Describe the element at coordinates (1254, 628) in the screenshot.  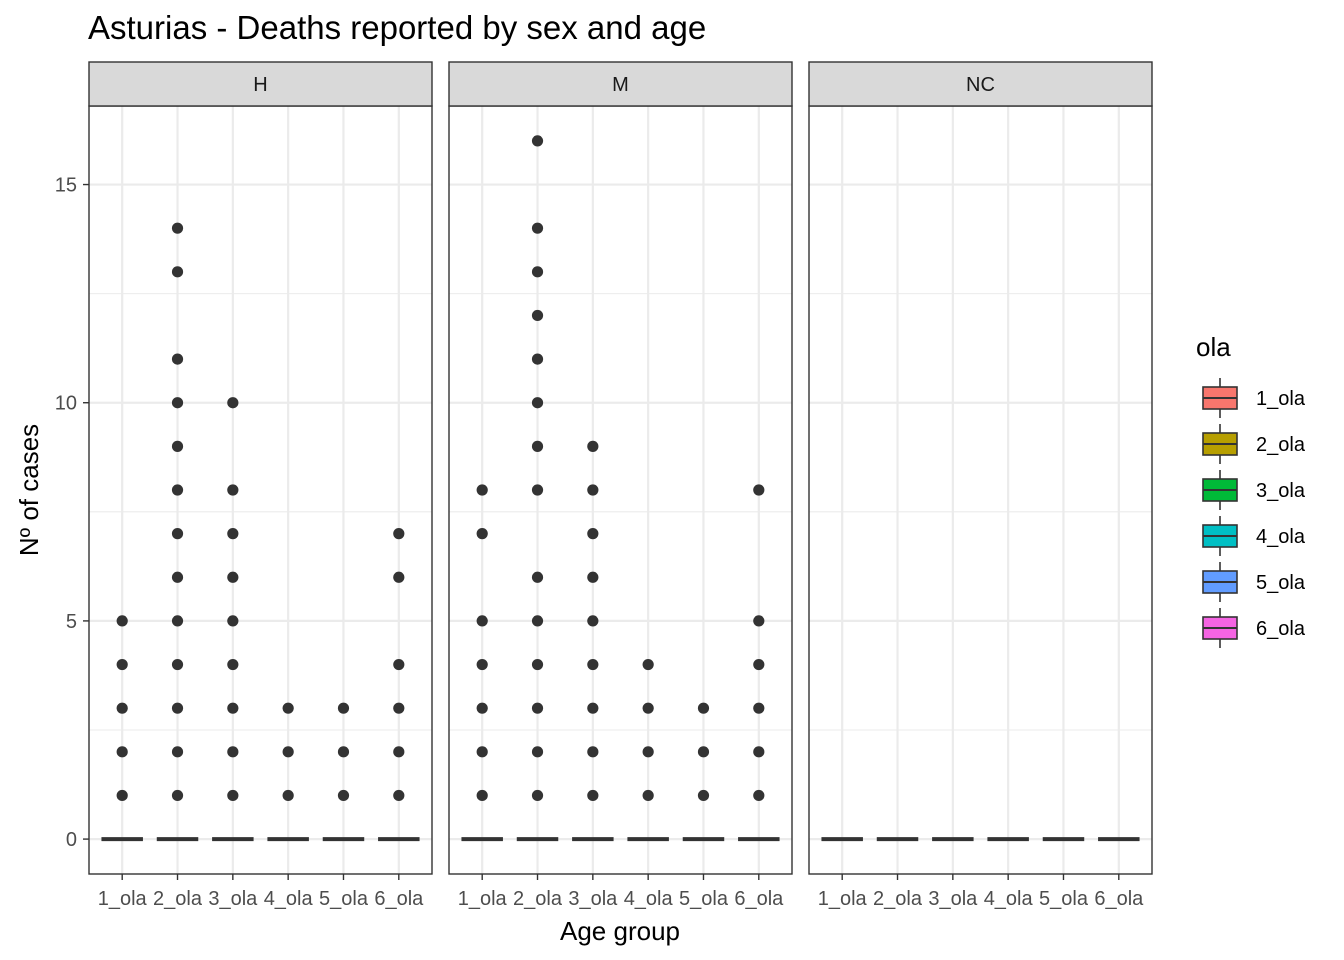
I see `legend-item: 6_ola` at that location.